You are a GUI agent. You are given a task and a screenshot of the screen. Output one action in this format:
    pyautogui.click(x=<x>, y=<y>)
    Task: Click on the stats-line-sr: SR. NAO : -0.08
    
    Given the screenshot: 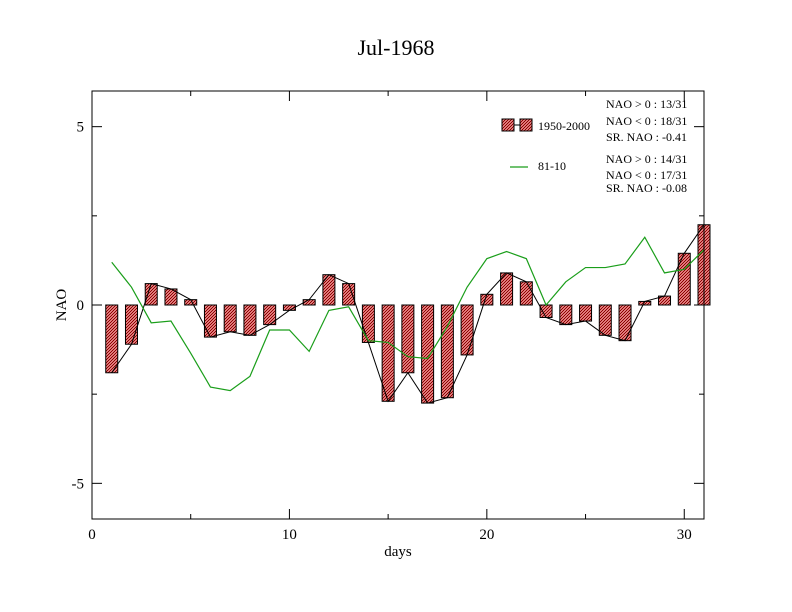 What is the action you would take?
    pyautogui.click(x=646, y=188)
    